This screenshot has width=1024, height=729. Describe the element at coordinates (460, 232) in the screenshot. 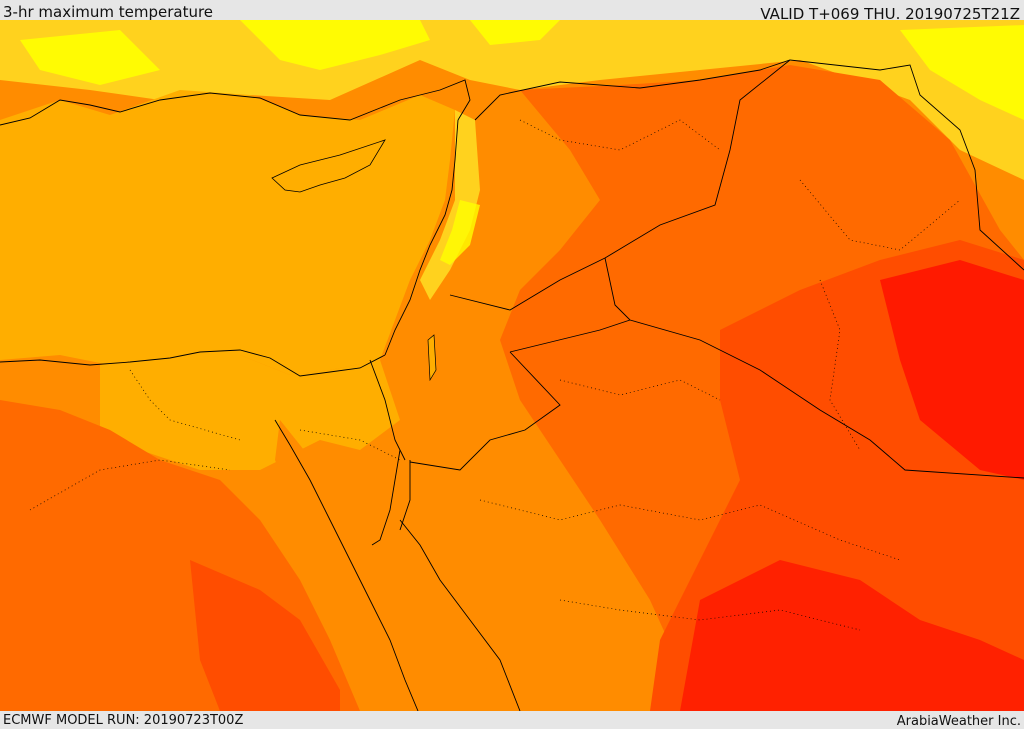

I see `levant-highland-yellow` at that location.